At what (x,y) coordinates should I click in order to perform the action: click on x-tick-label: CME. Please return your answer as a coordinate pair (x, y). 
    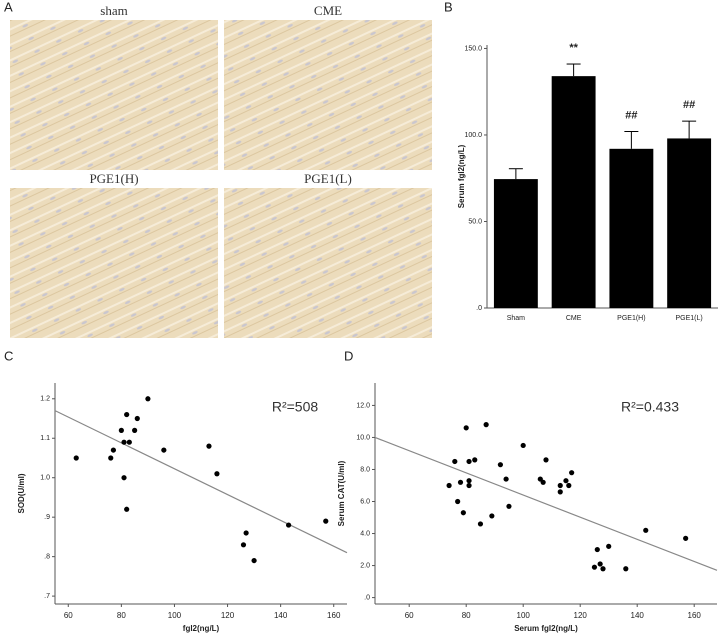
    Looking at the image, I should click on (574, 318).